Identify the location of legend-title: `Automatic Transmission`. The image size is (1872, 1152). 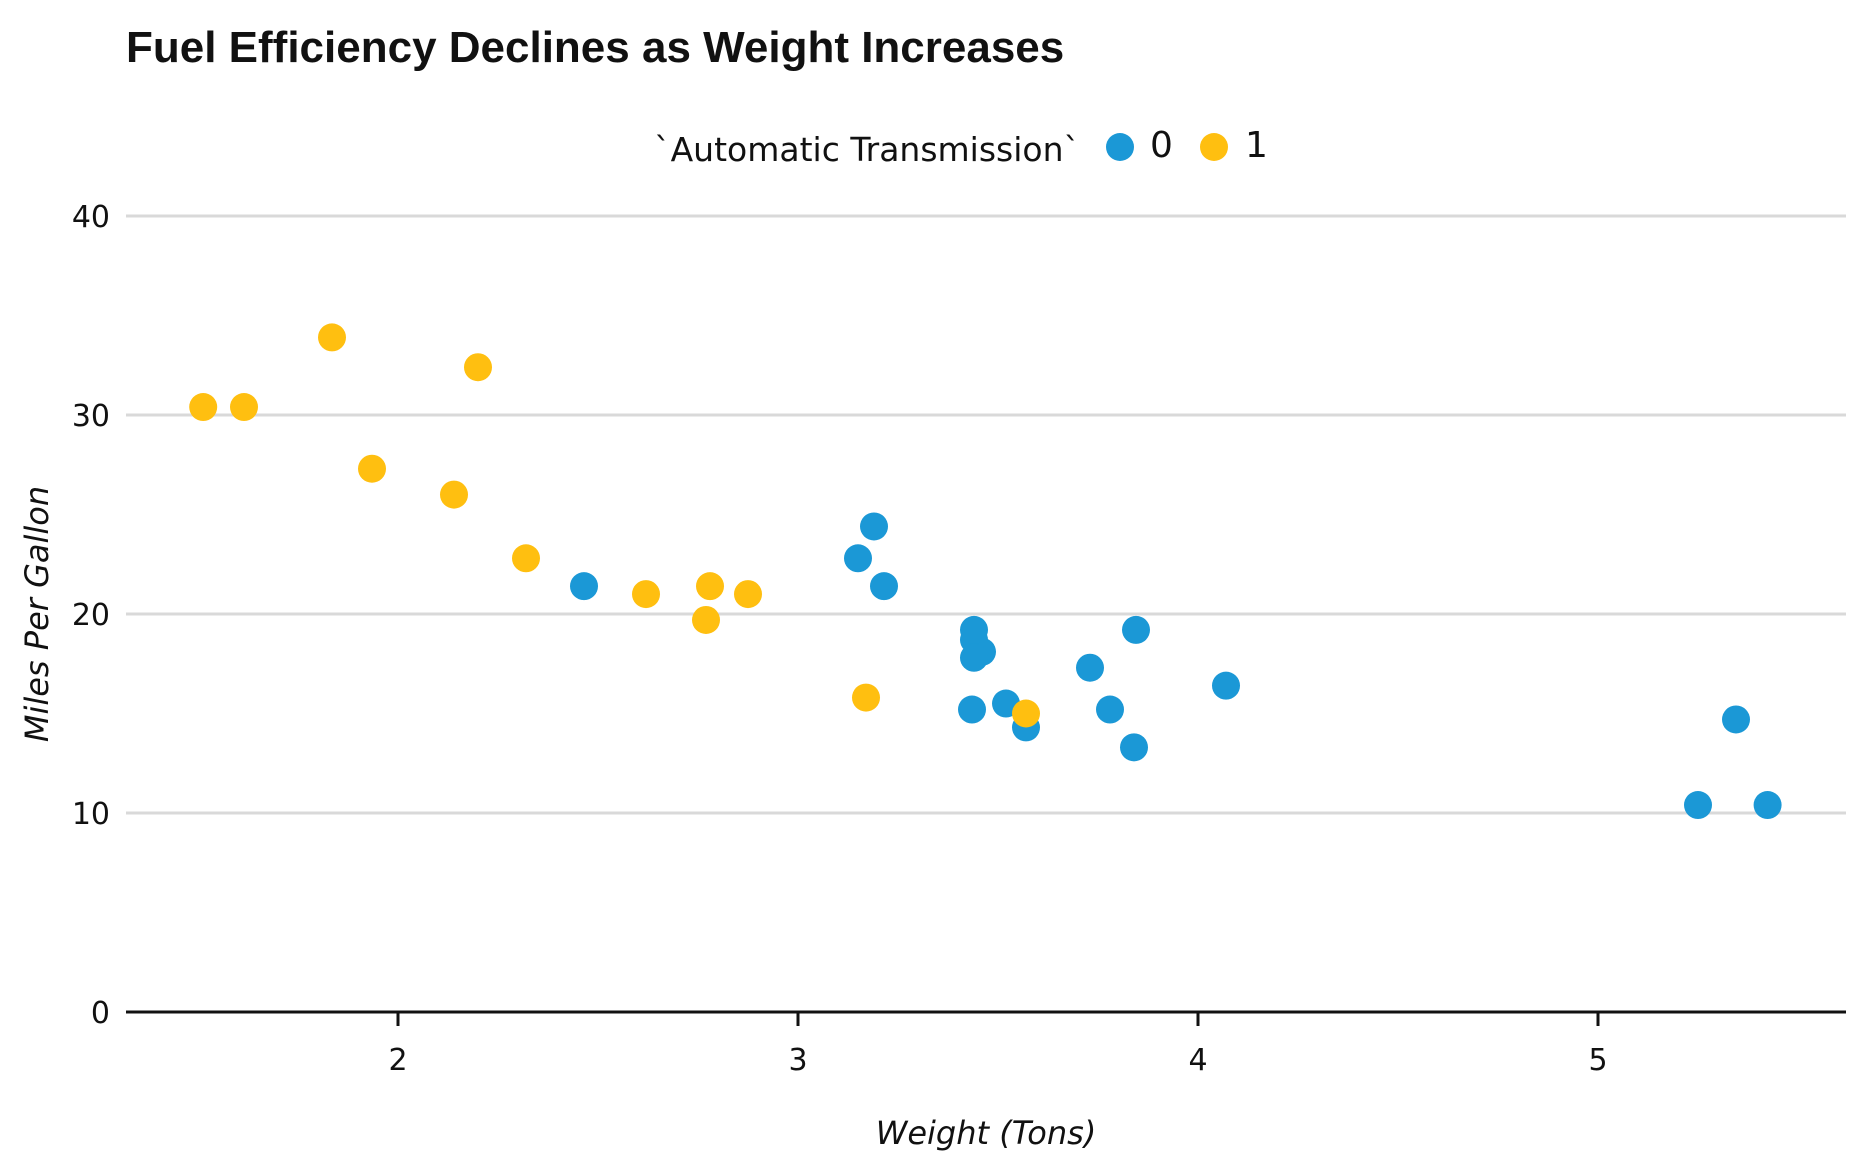
(867, 149).